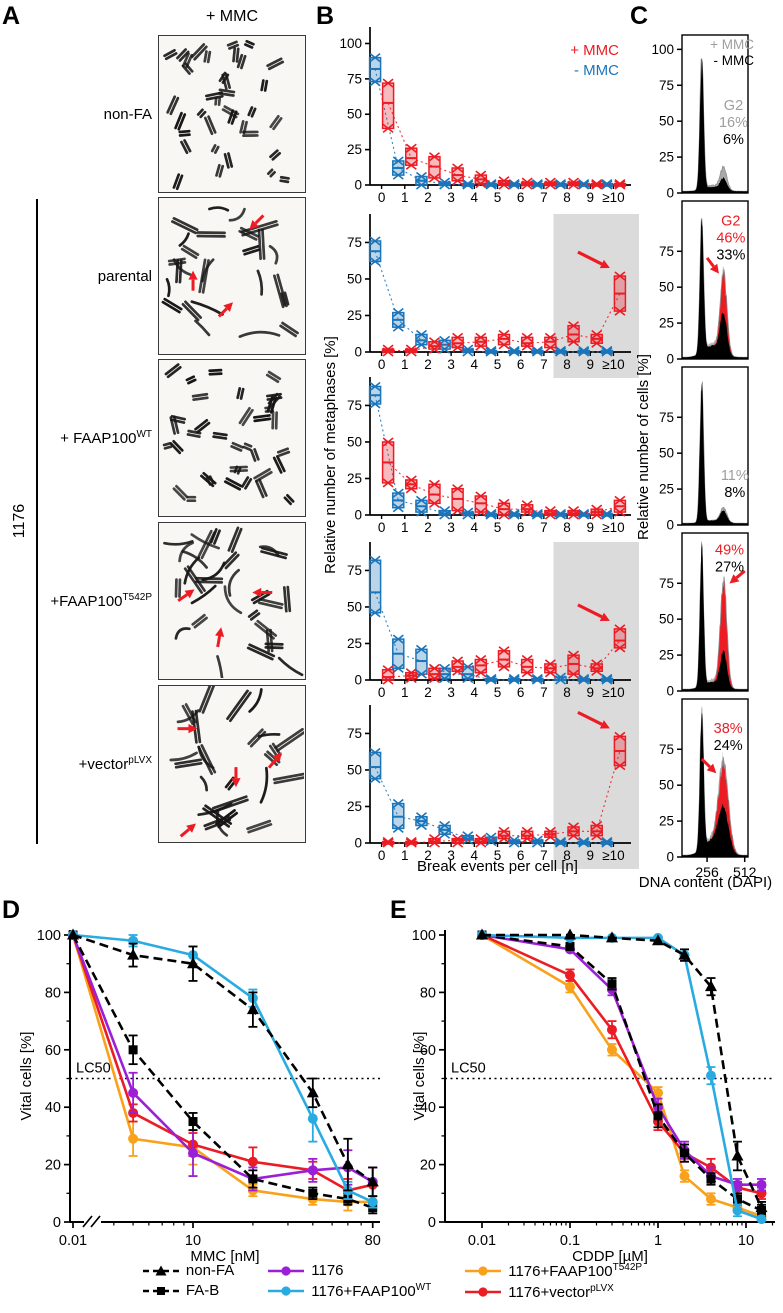 This screenshot has height=1313, width=783. What do you see at coordinates (187, 1290) in the screenshot?
I see `legend-entry-fa-b: FA-B` at bounding box center [187, 1290].